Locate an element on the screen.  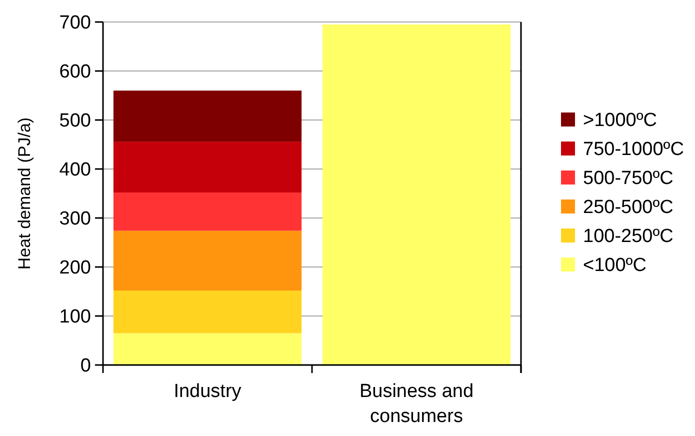
y-tick-label: 200 is located at coordinates (75, 268).